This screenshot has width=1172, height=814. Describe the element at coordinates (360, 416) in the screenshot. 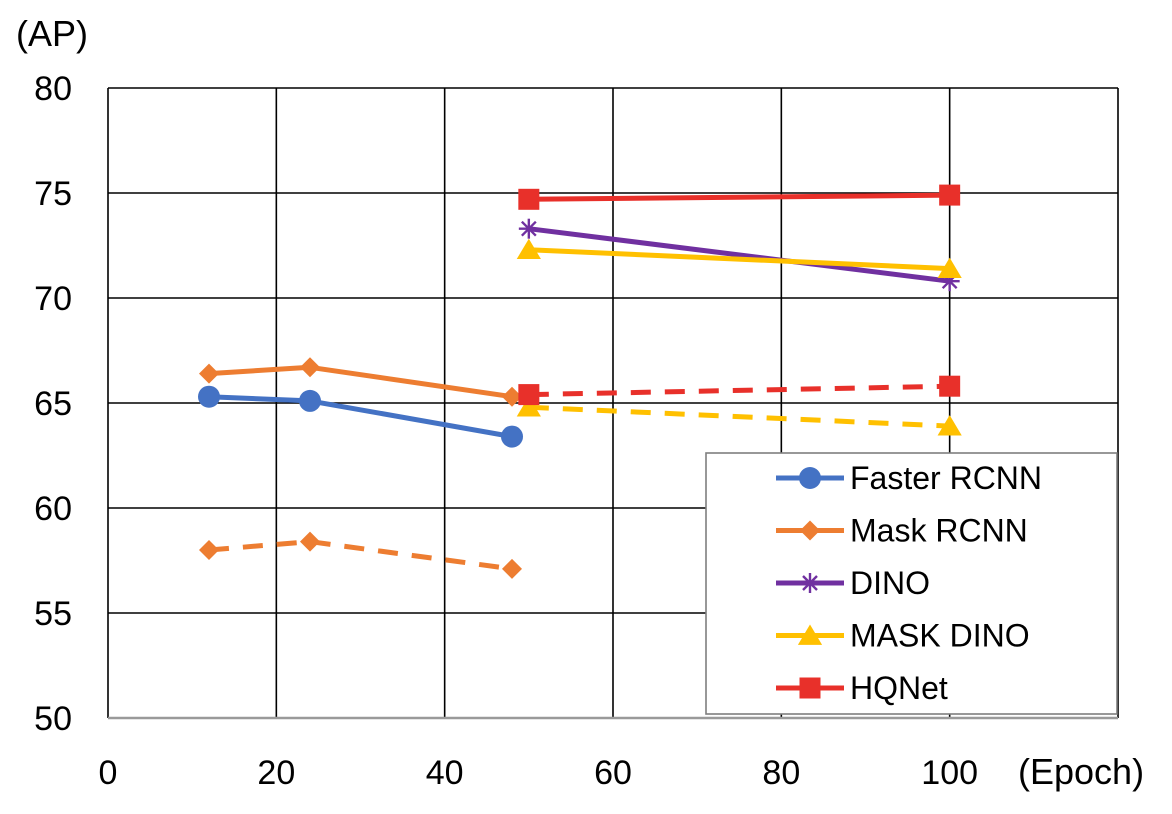

I see `series-faster-rcnn` at that location.